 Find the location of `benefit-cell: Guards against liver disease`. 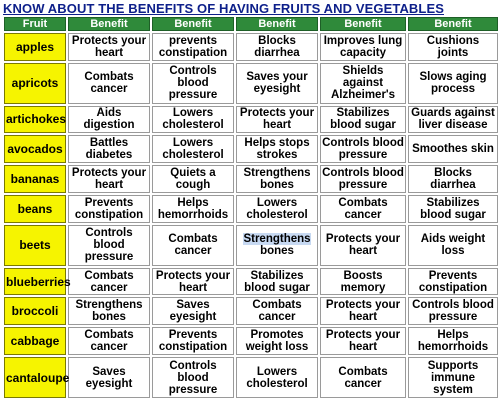

benefit-cell: Guards against liver disease is located at coordinates (453, 119).